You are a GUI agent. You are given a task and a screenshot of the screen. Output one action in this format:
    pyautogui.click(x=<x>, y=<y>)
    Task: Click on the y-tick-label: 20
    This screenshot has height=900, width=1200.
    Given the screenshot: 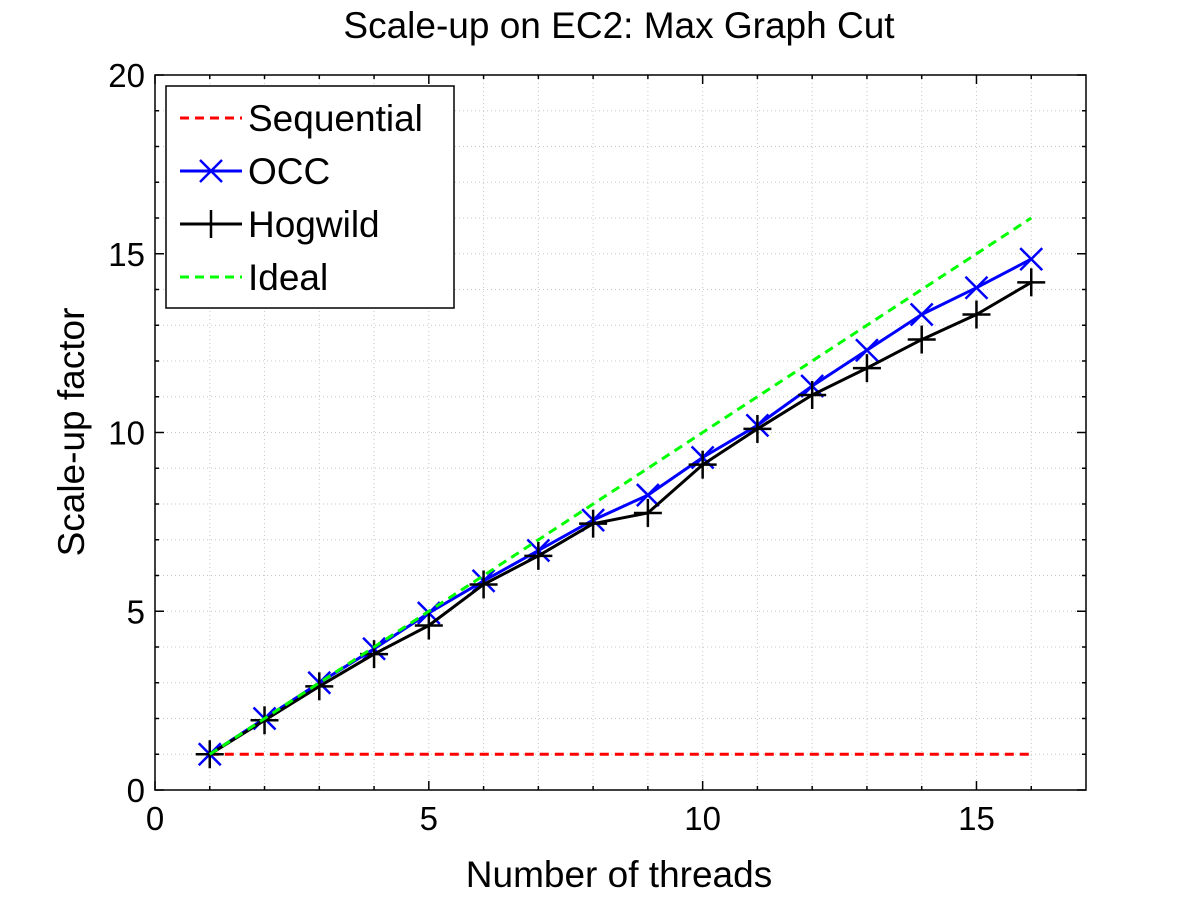 What is the action you would take?
    pyautogui.click(x=126, y=75)
    